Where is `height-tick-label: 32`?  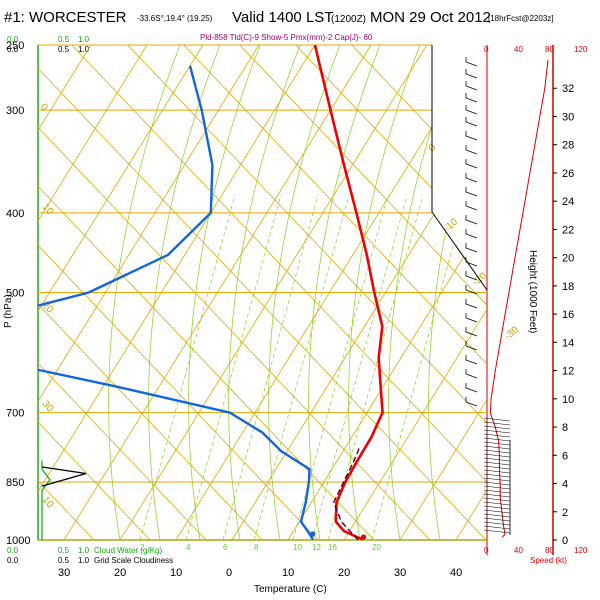
height-tick-label: 32 is located at coordinates (568, 89).